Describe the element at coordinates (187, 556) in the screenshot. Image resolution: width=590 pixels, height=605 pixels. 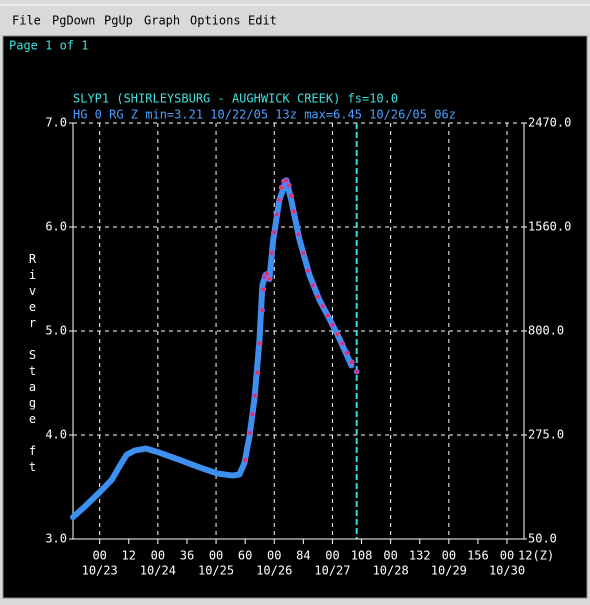
I see `x-tick-label: 36` at that location.